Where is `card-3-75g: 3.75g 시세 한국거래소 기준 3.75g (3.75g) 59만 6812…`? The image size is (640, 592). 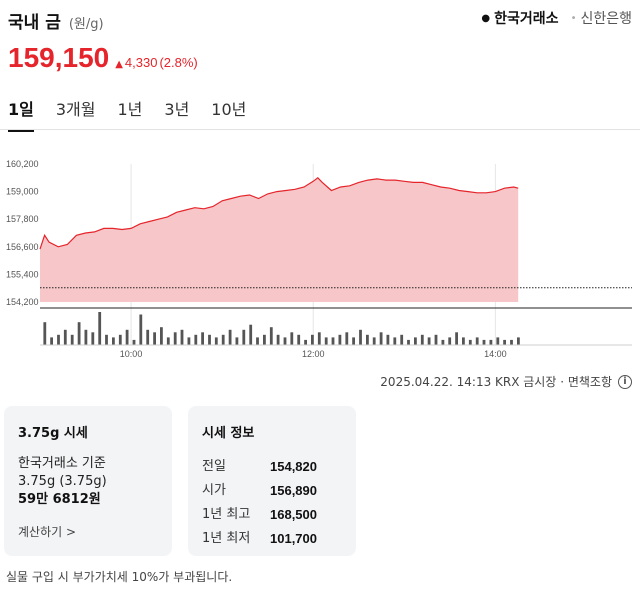 card-3-75g: 3.75g 시세 한국거래소 기준 3.75g (3.75g) 59만 6812… is located at coordinates (88, 481).